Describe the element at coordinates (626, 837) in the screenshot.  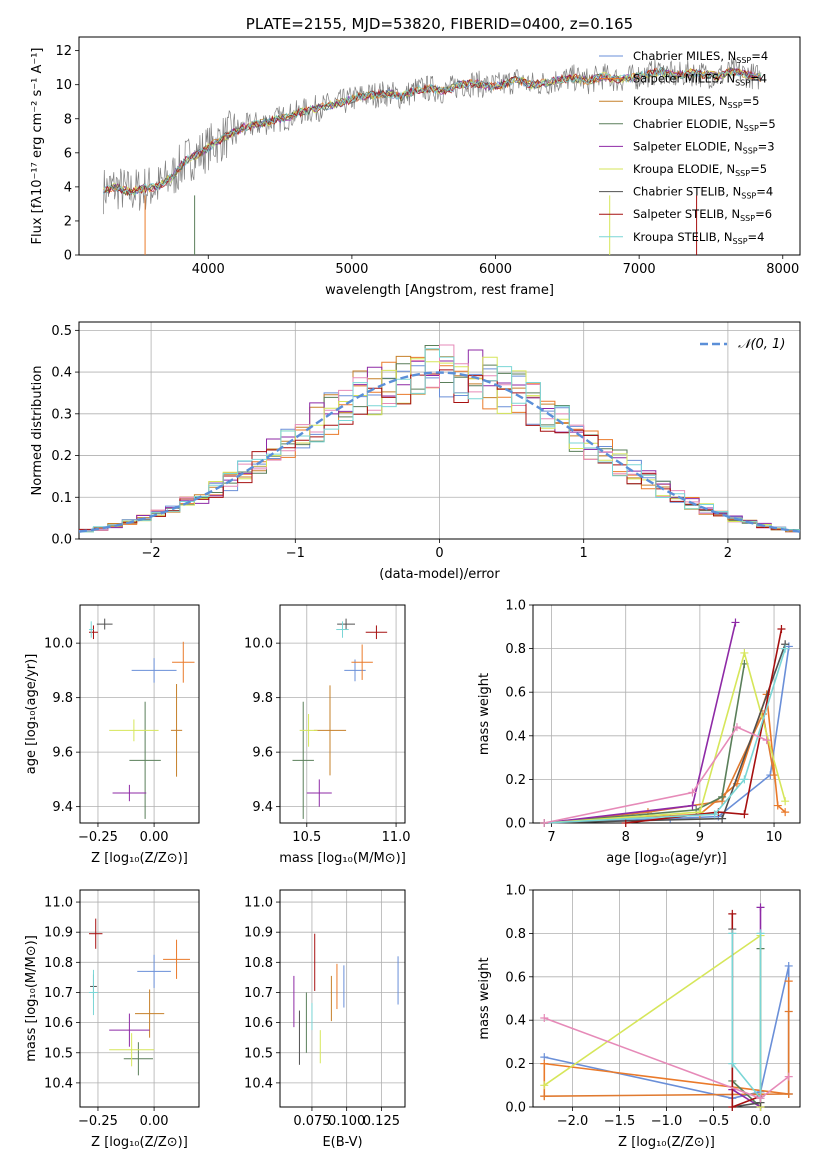
I see `x-tick-label: 8` at that location.